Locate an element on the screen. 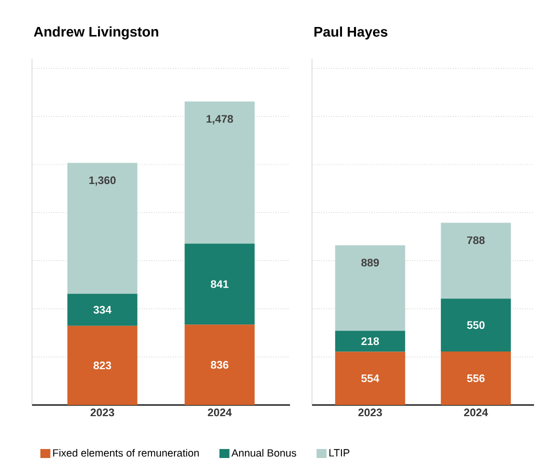 The width and height of the screenshot is (538, 470). data-label: 334 is located at coordinates (102, 310).